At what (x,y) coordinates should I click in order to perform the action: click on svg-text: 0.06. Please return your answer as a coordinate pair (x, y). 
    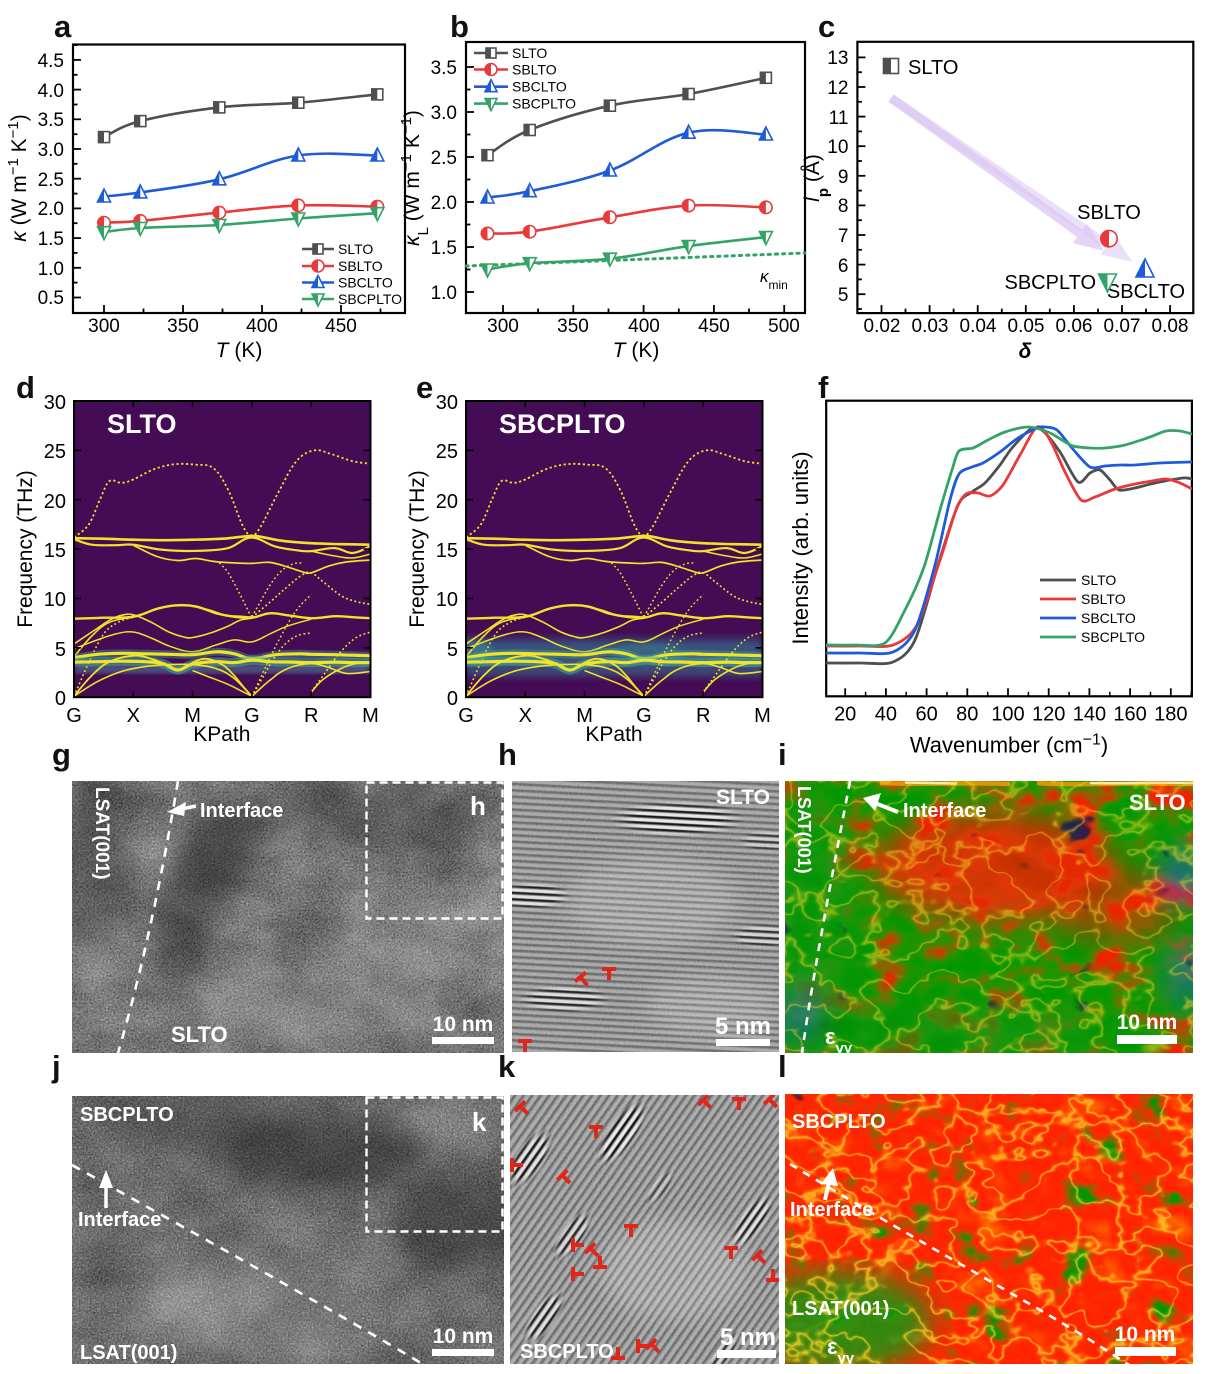
    Looking at the image, I should click on (1074, 326).